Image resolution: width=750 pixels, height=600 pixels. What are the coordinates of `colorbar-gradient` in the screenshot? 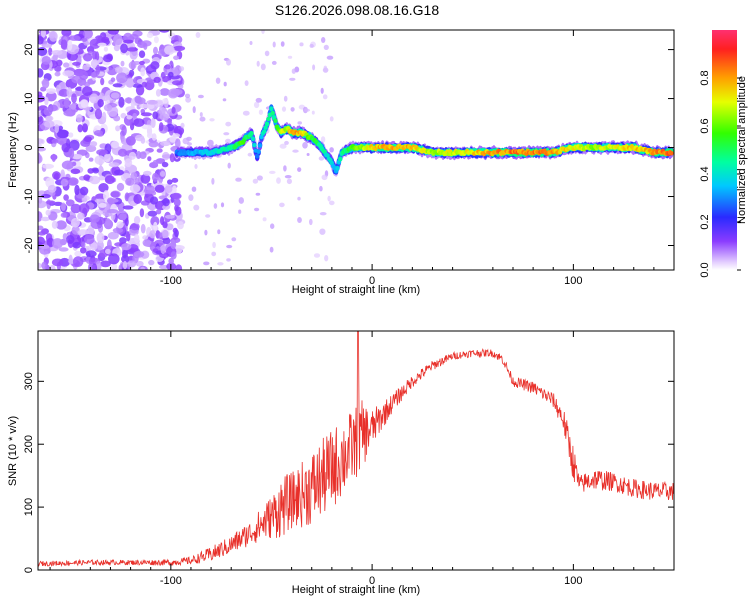 It's located at (724, 150).